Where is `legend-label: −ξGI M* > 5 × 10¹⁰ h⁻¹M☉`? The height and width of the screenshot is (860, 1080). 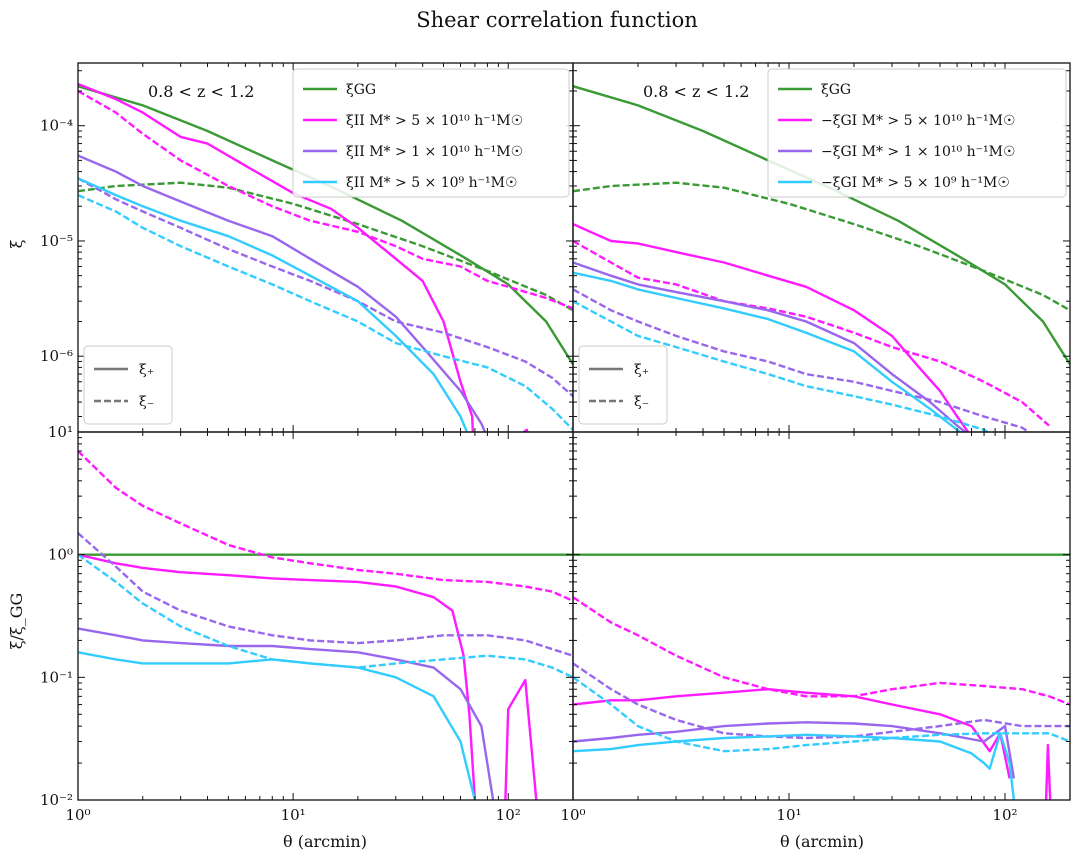
legend-label: −ξGI M* > 5 × 10¹⁰ h⁻¹M☉ is located at coordinates (918, 121).